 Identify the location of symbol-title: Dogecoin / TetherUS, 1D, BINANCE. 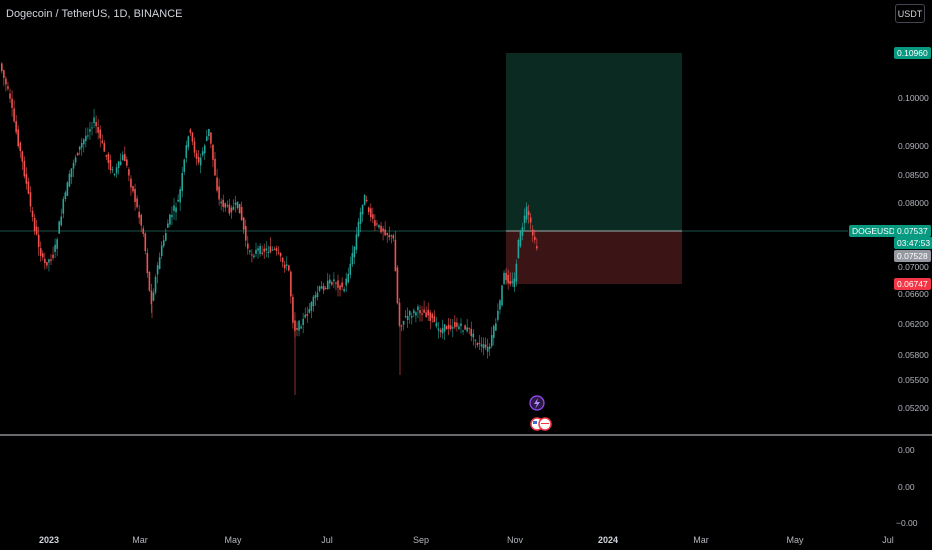
(94, 14).